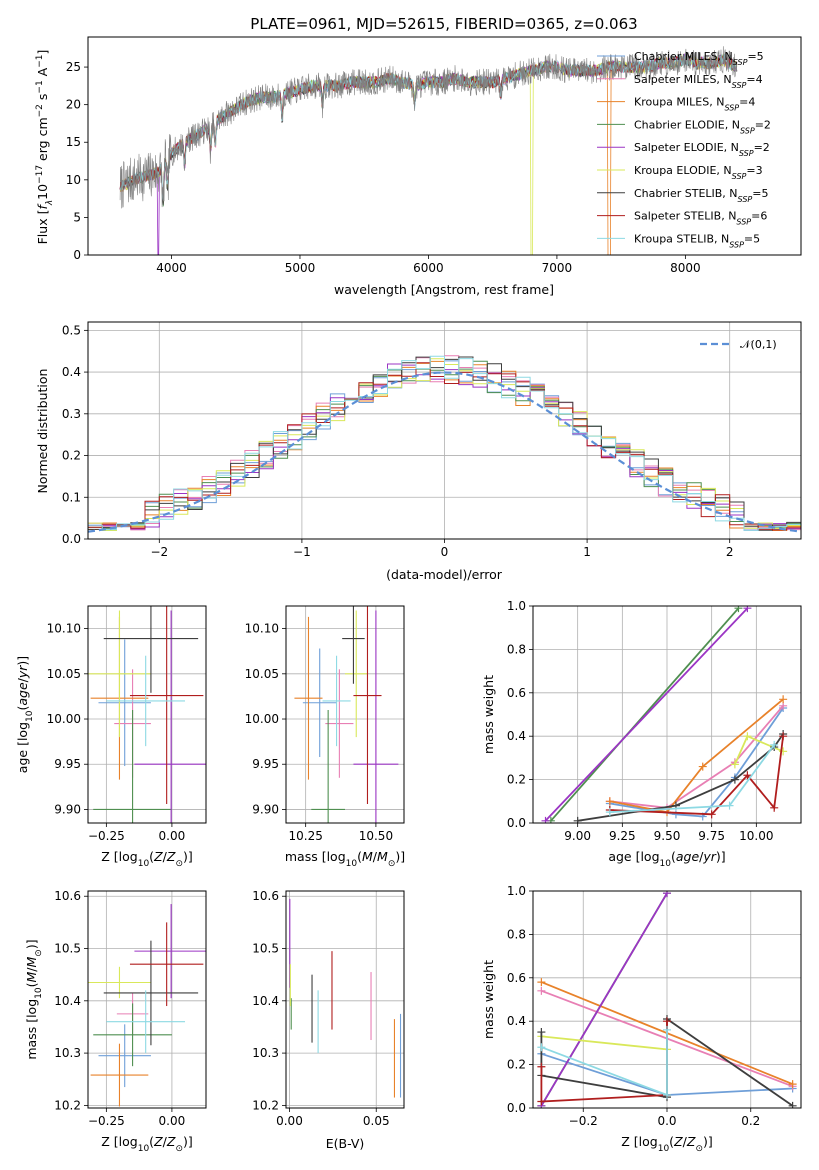  Describe the element at coordinates (577, 836) in the screenshot. I see `x-tick-label: 9.00` at that location.